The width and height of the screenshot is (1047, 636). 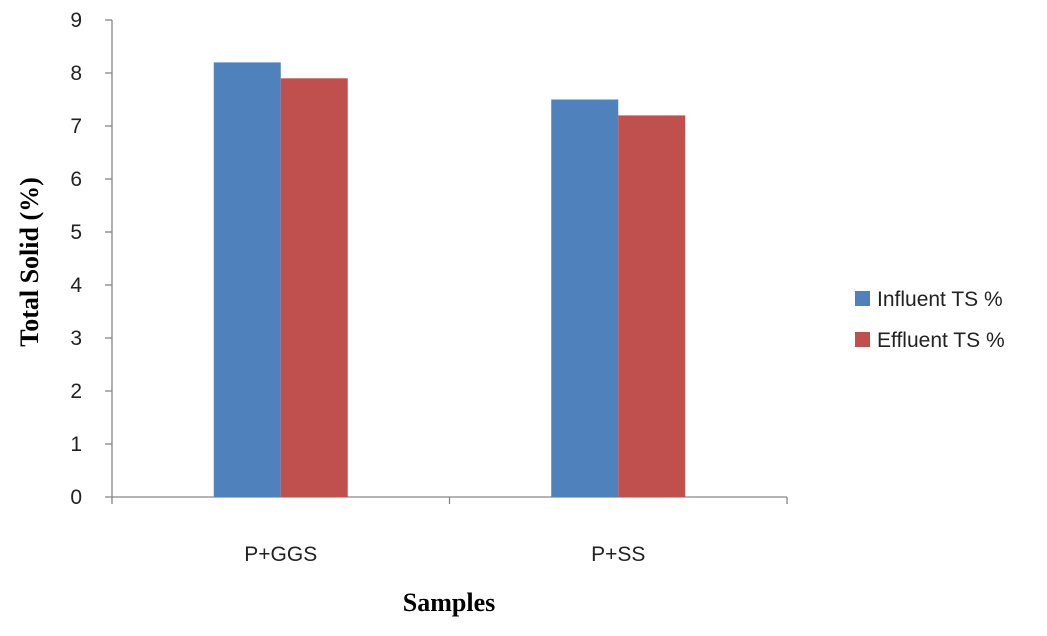 What do you see at coordinates (76, 73) in the screenshot?
I see `y-tick-label: 8` at bounding box center [76, 73].